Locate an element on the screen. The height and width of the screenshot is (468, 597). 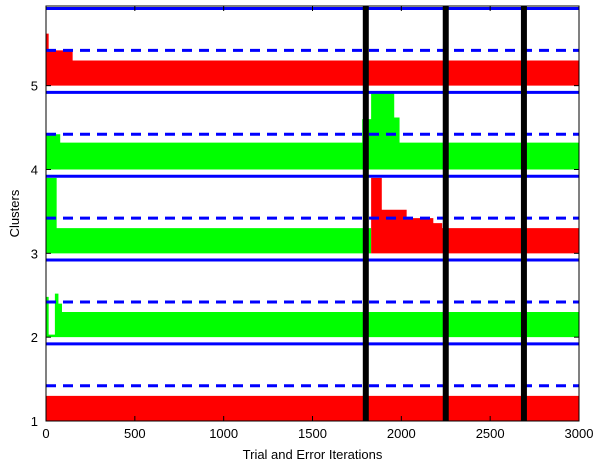
band-cluster-3-red is located at coordinates (475, 215).